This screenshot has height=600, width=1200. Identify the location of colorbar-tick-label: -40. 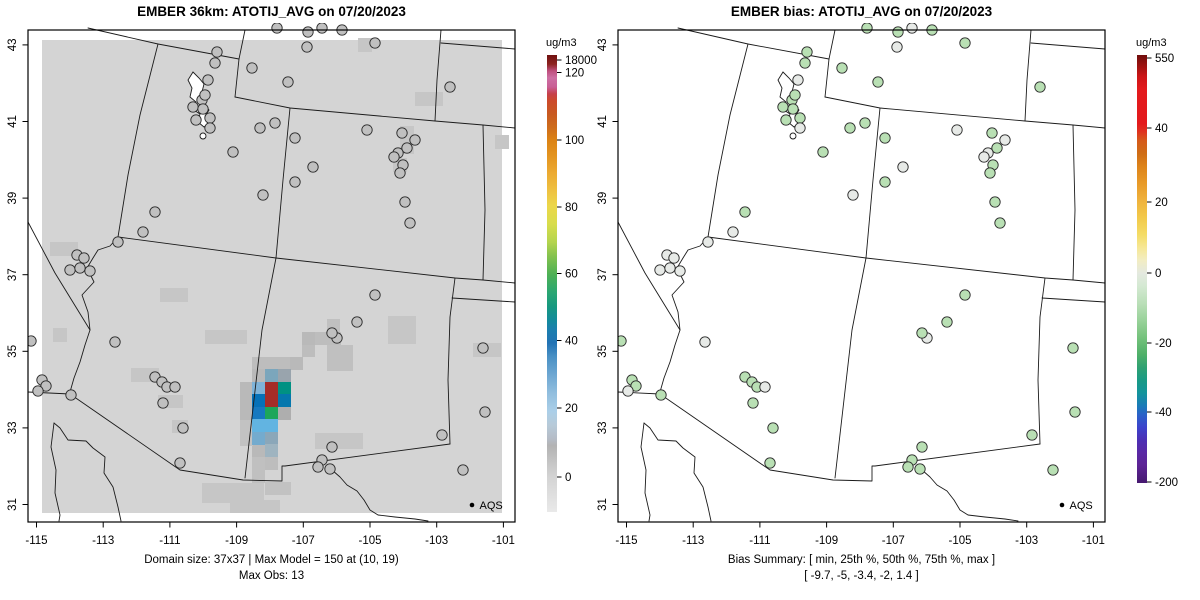
(1163, 413).